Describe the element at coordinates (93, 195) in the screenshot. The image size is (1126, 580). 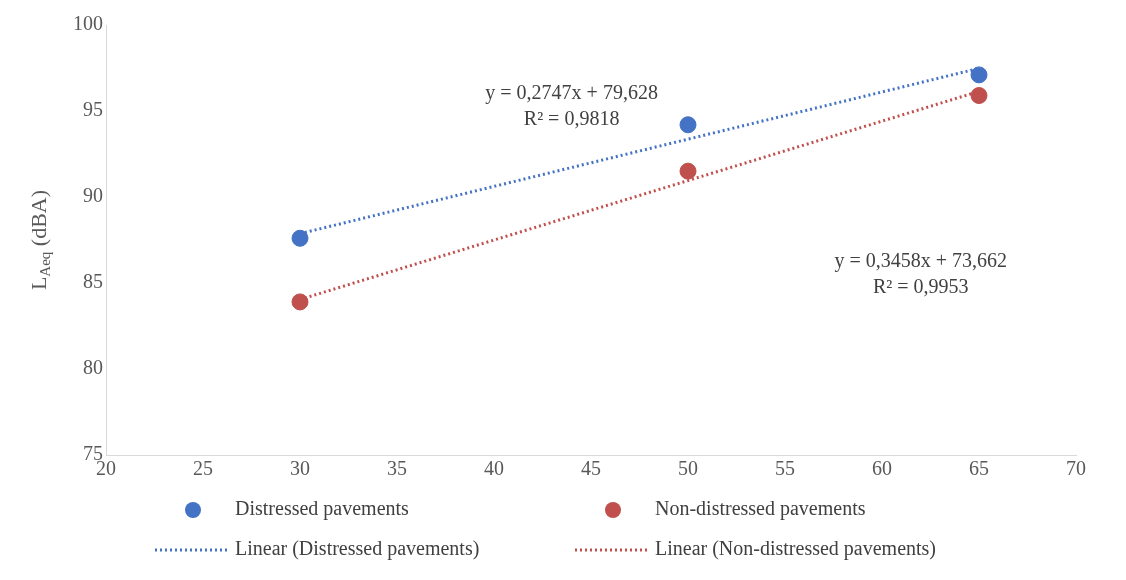
I see `y-tick-label: 90` at that location.